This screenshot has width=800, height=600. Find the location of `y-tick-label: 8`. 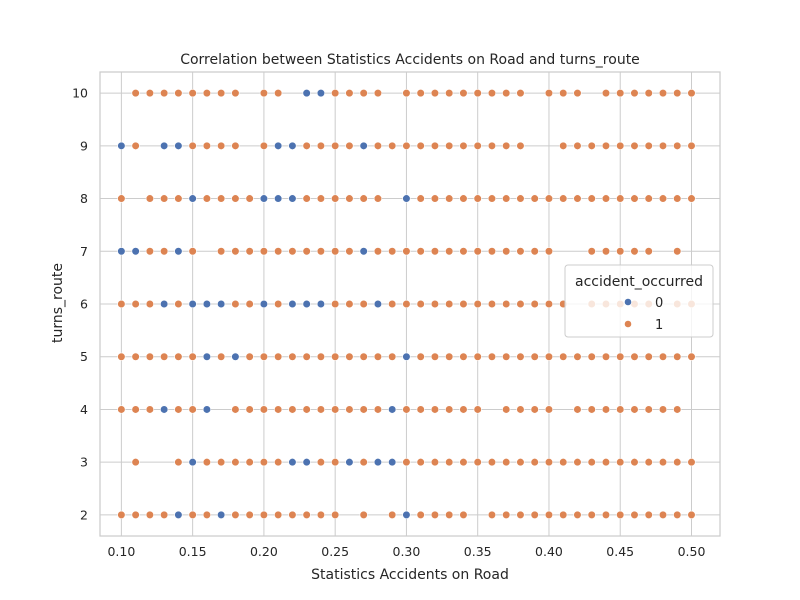

y-tick-label: 8 is located at coordinates (84, 198).